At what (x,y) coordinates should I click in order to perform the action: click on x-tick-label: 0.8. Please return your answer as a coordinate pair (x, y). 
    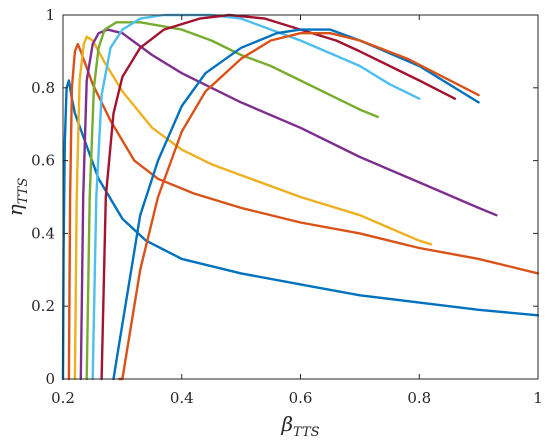
    Looking at the image, I should click on (419, 398).